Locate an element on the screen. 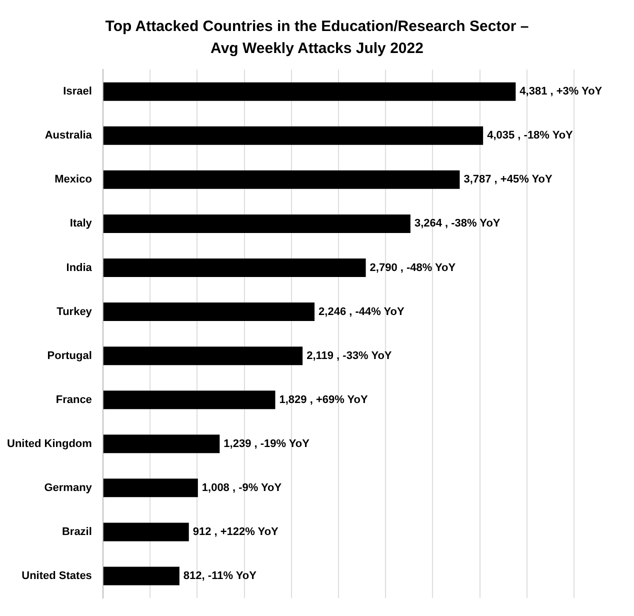 This screenshot has height=616, width=634. data-label: 1,239 , -19% YoY is located at coordinates (267, 444).